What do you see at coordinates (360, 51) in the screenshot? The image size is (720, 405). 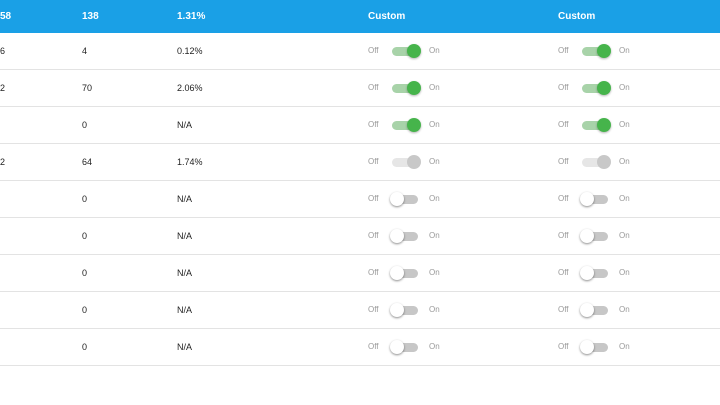 I see `table-row: 6 4 0.12% Off On Off On` at bounding box center [360, 51].